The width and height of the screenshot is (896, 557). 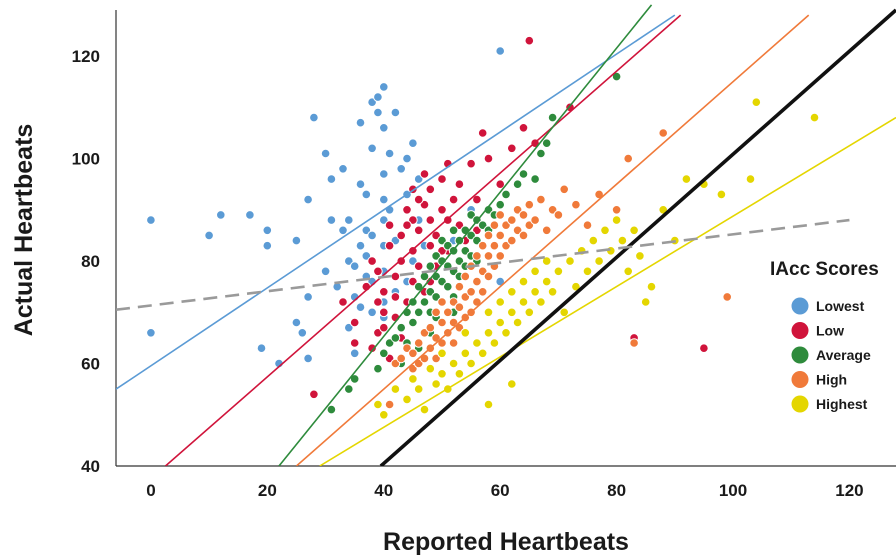 I want to click on legend-item-highest: Highest, so click(x=829, y=404).